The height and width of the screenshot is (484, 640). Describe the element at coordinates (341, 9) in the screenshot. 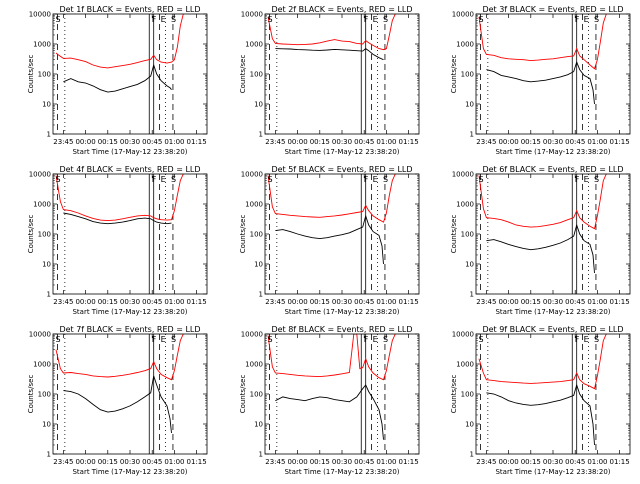

I see `panel-title: Det 2f BLACK = Events, RED = LLD` at that location.